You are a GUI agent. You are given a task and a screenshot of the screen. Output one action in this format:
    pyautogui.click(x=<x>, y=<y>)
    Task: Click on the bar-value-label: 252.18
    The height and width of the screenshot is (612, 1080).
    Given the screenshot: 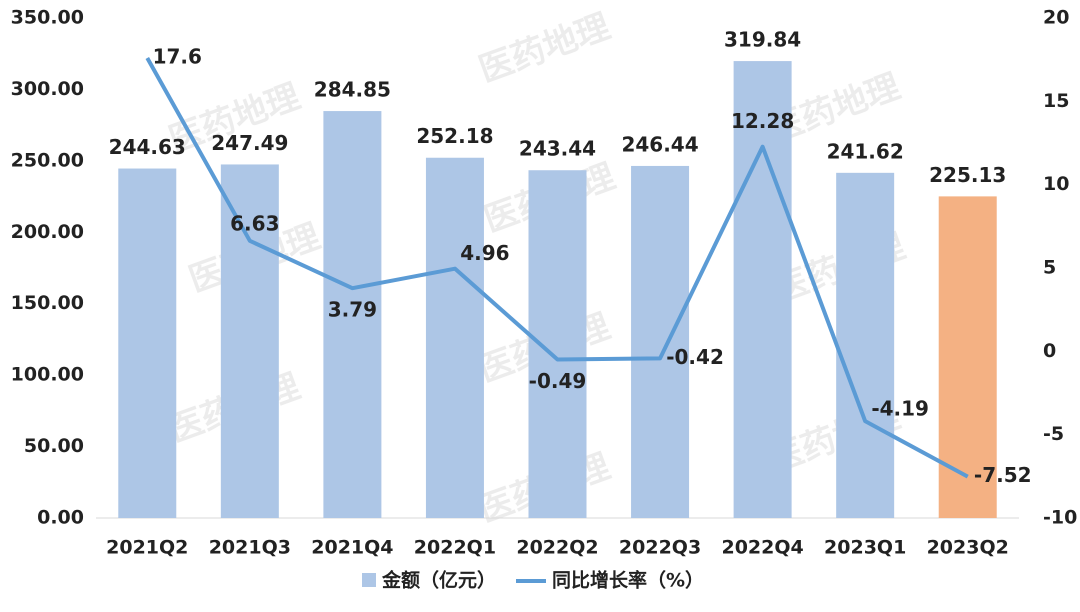 What is the action you would take?
    pyautogui.click(x=454, y=136)
    